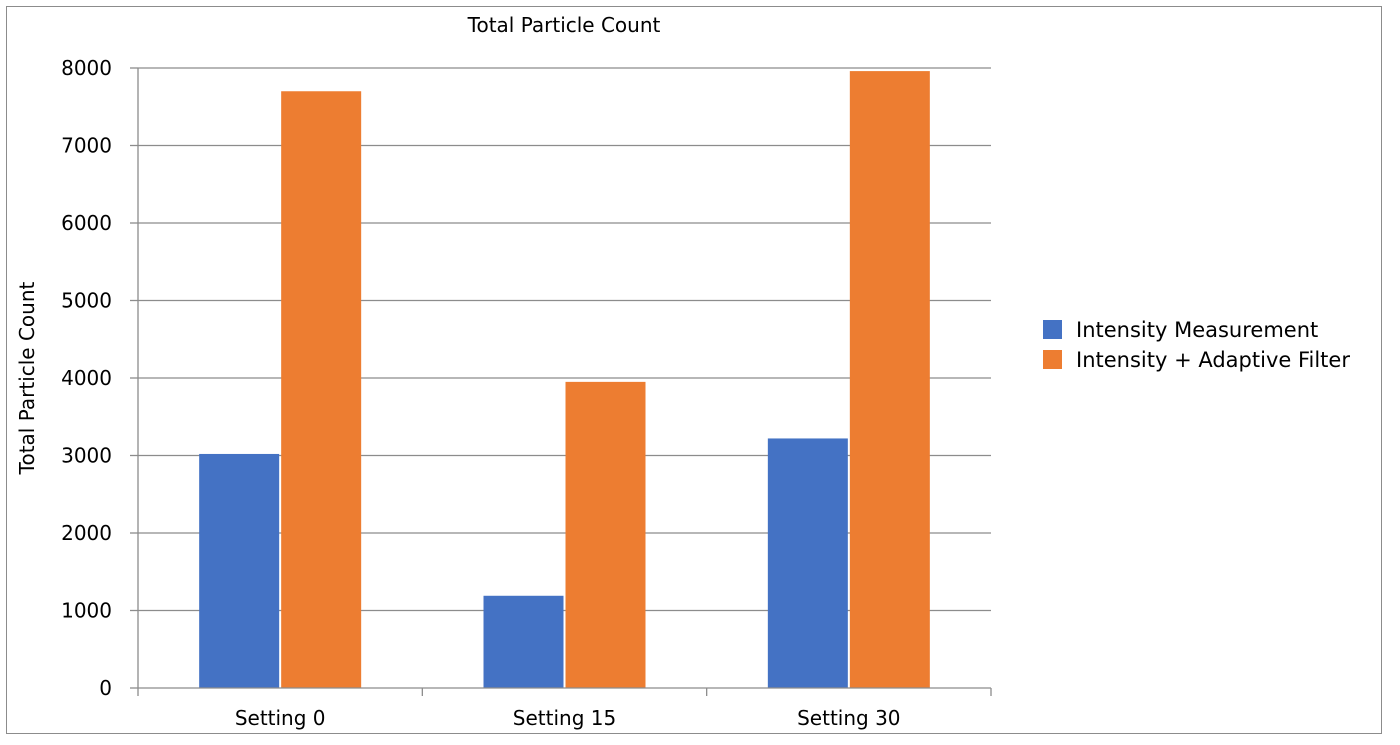 Image resolution: width=1400 pixels, height=745 pixels. Describe the element at coordinates (1213, 360) in the screenshot. I see `legend-label: Intensity + Adaptive Filter` at that location.